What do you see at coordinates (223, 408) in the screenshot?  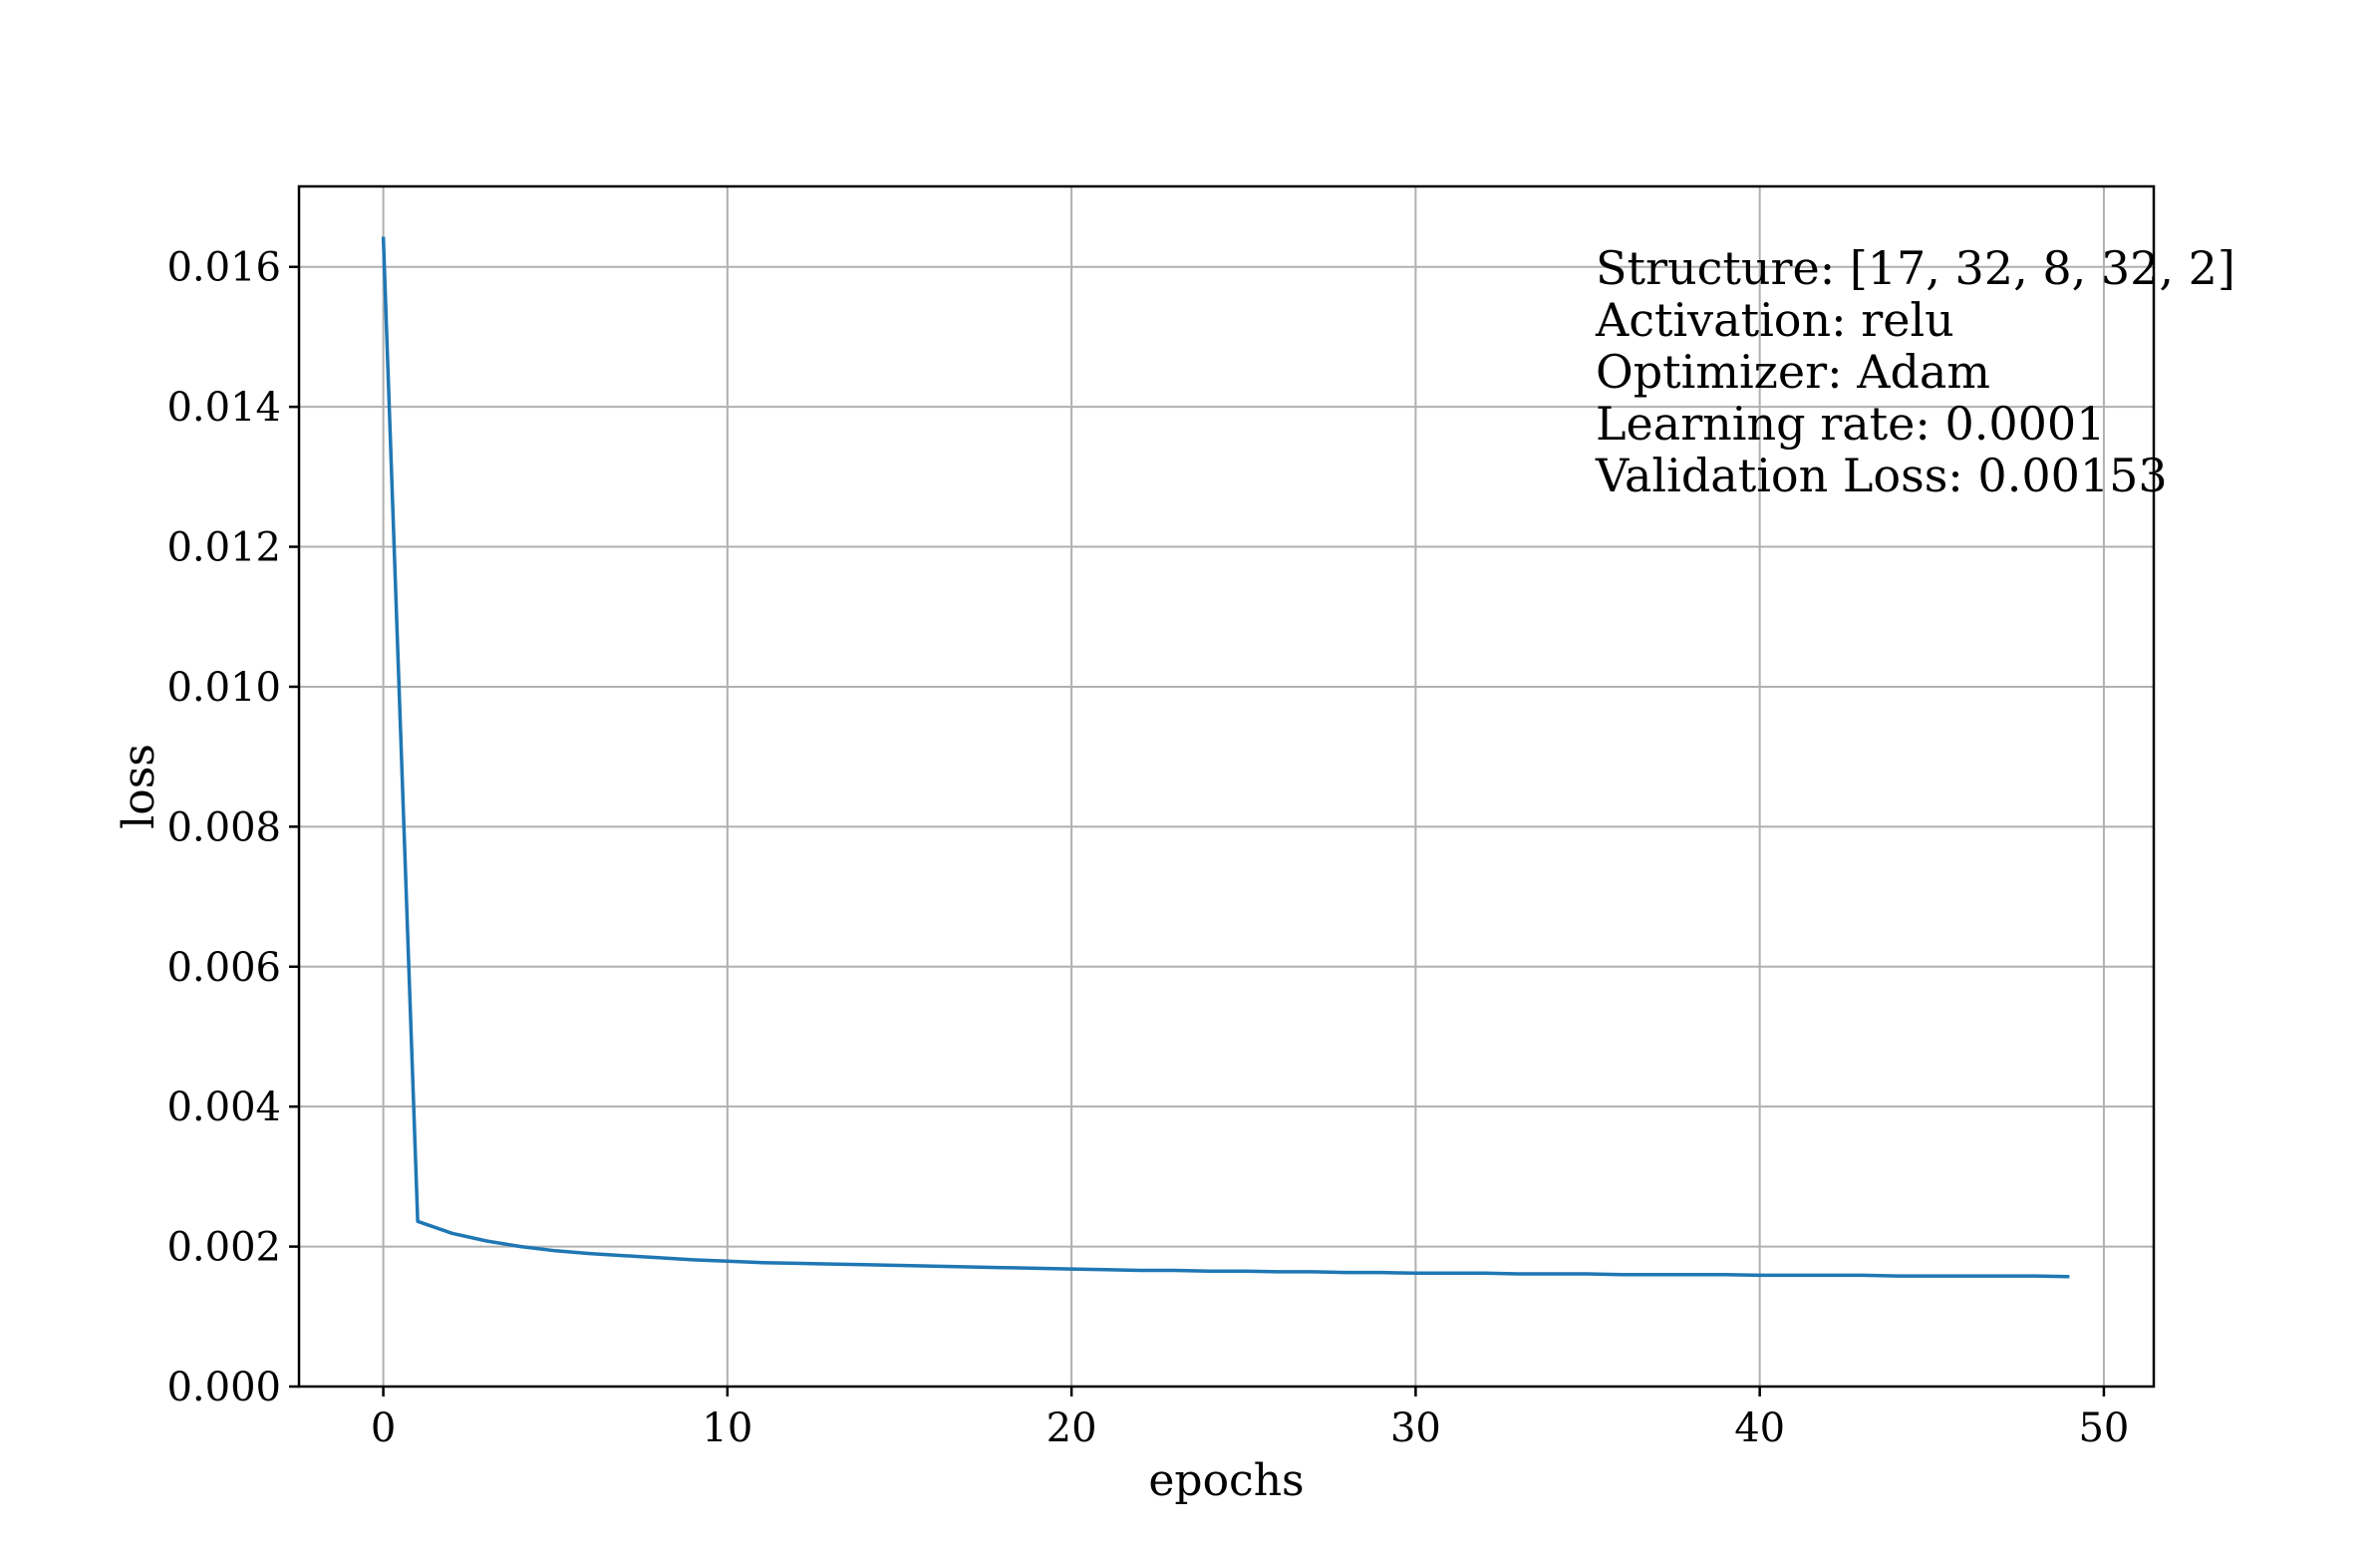 I see `y-tick-label: 0.014` at bounding box center [223, 408].